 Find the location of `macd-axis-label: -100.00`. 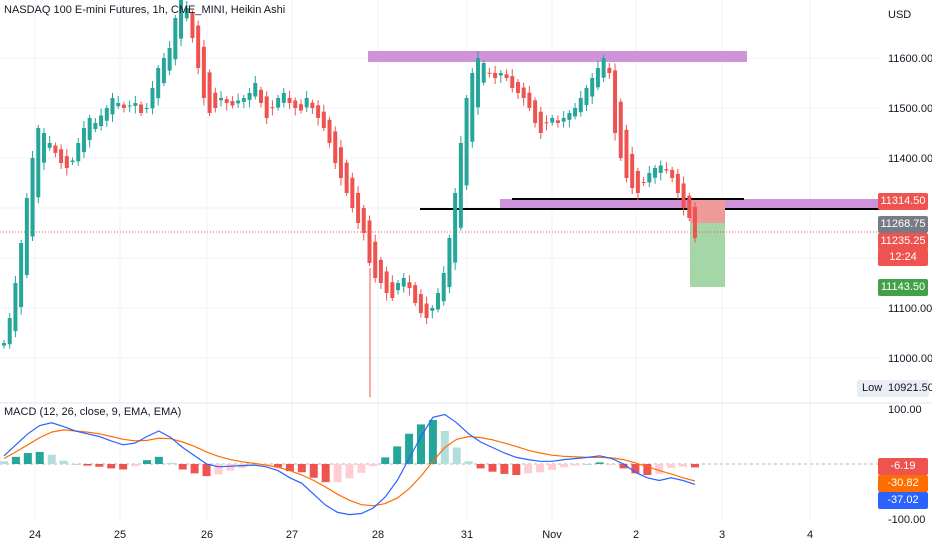

macd-axis-label: -100.00 is located at coordinates (906, 520).